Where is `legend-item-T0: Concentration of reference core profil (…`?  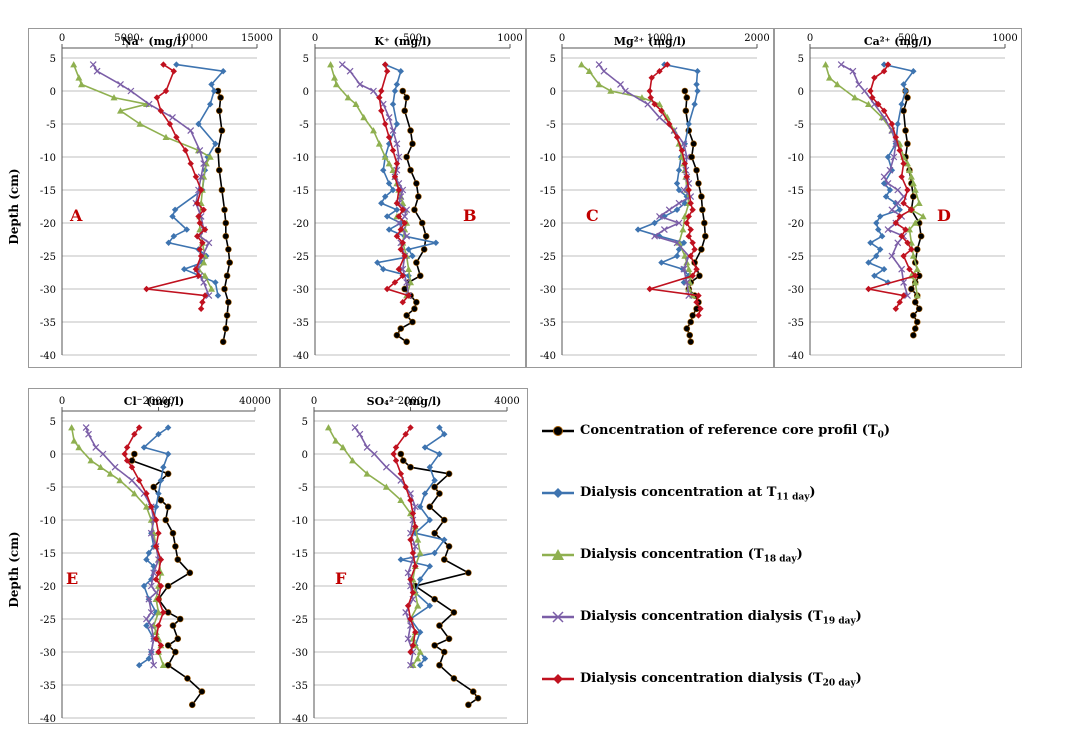 legend-item-T0: Concentration of reference core profil (… is located at coordinates (800, 434).